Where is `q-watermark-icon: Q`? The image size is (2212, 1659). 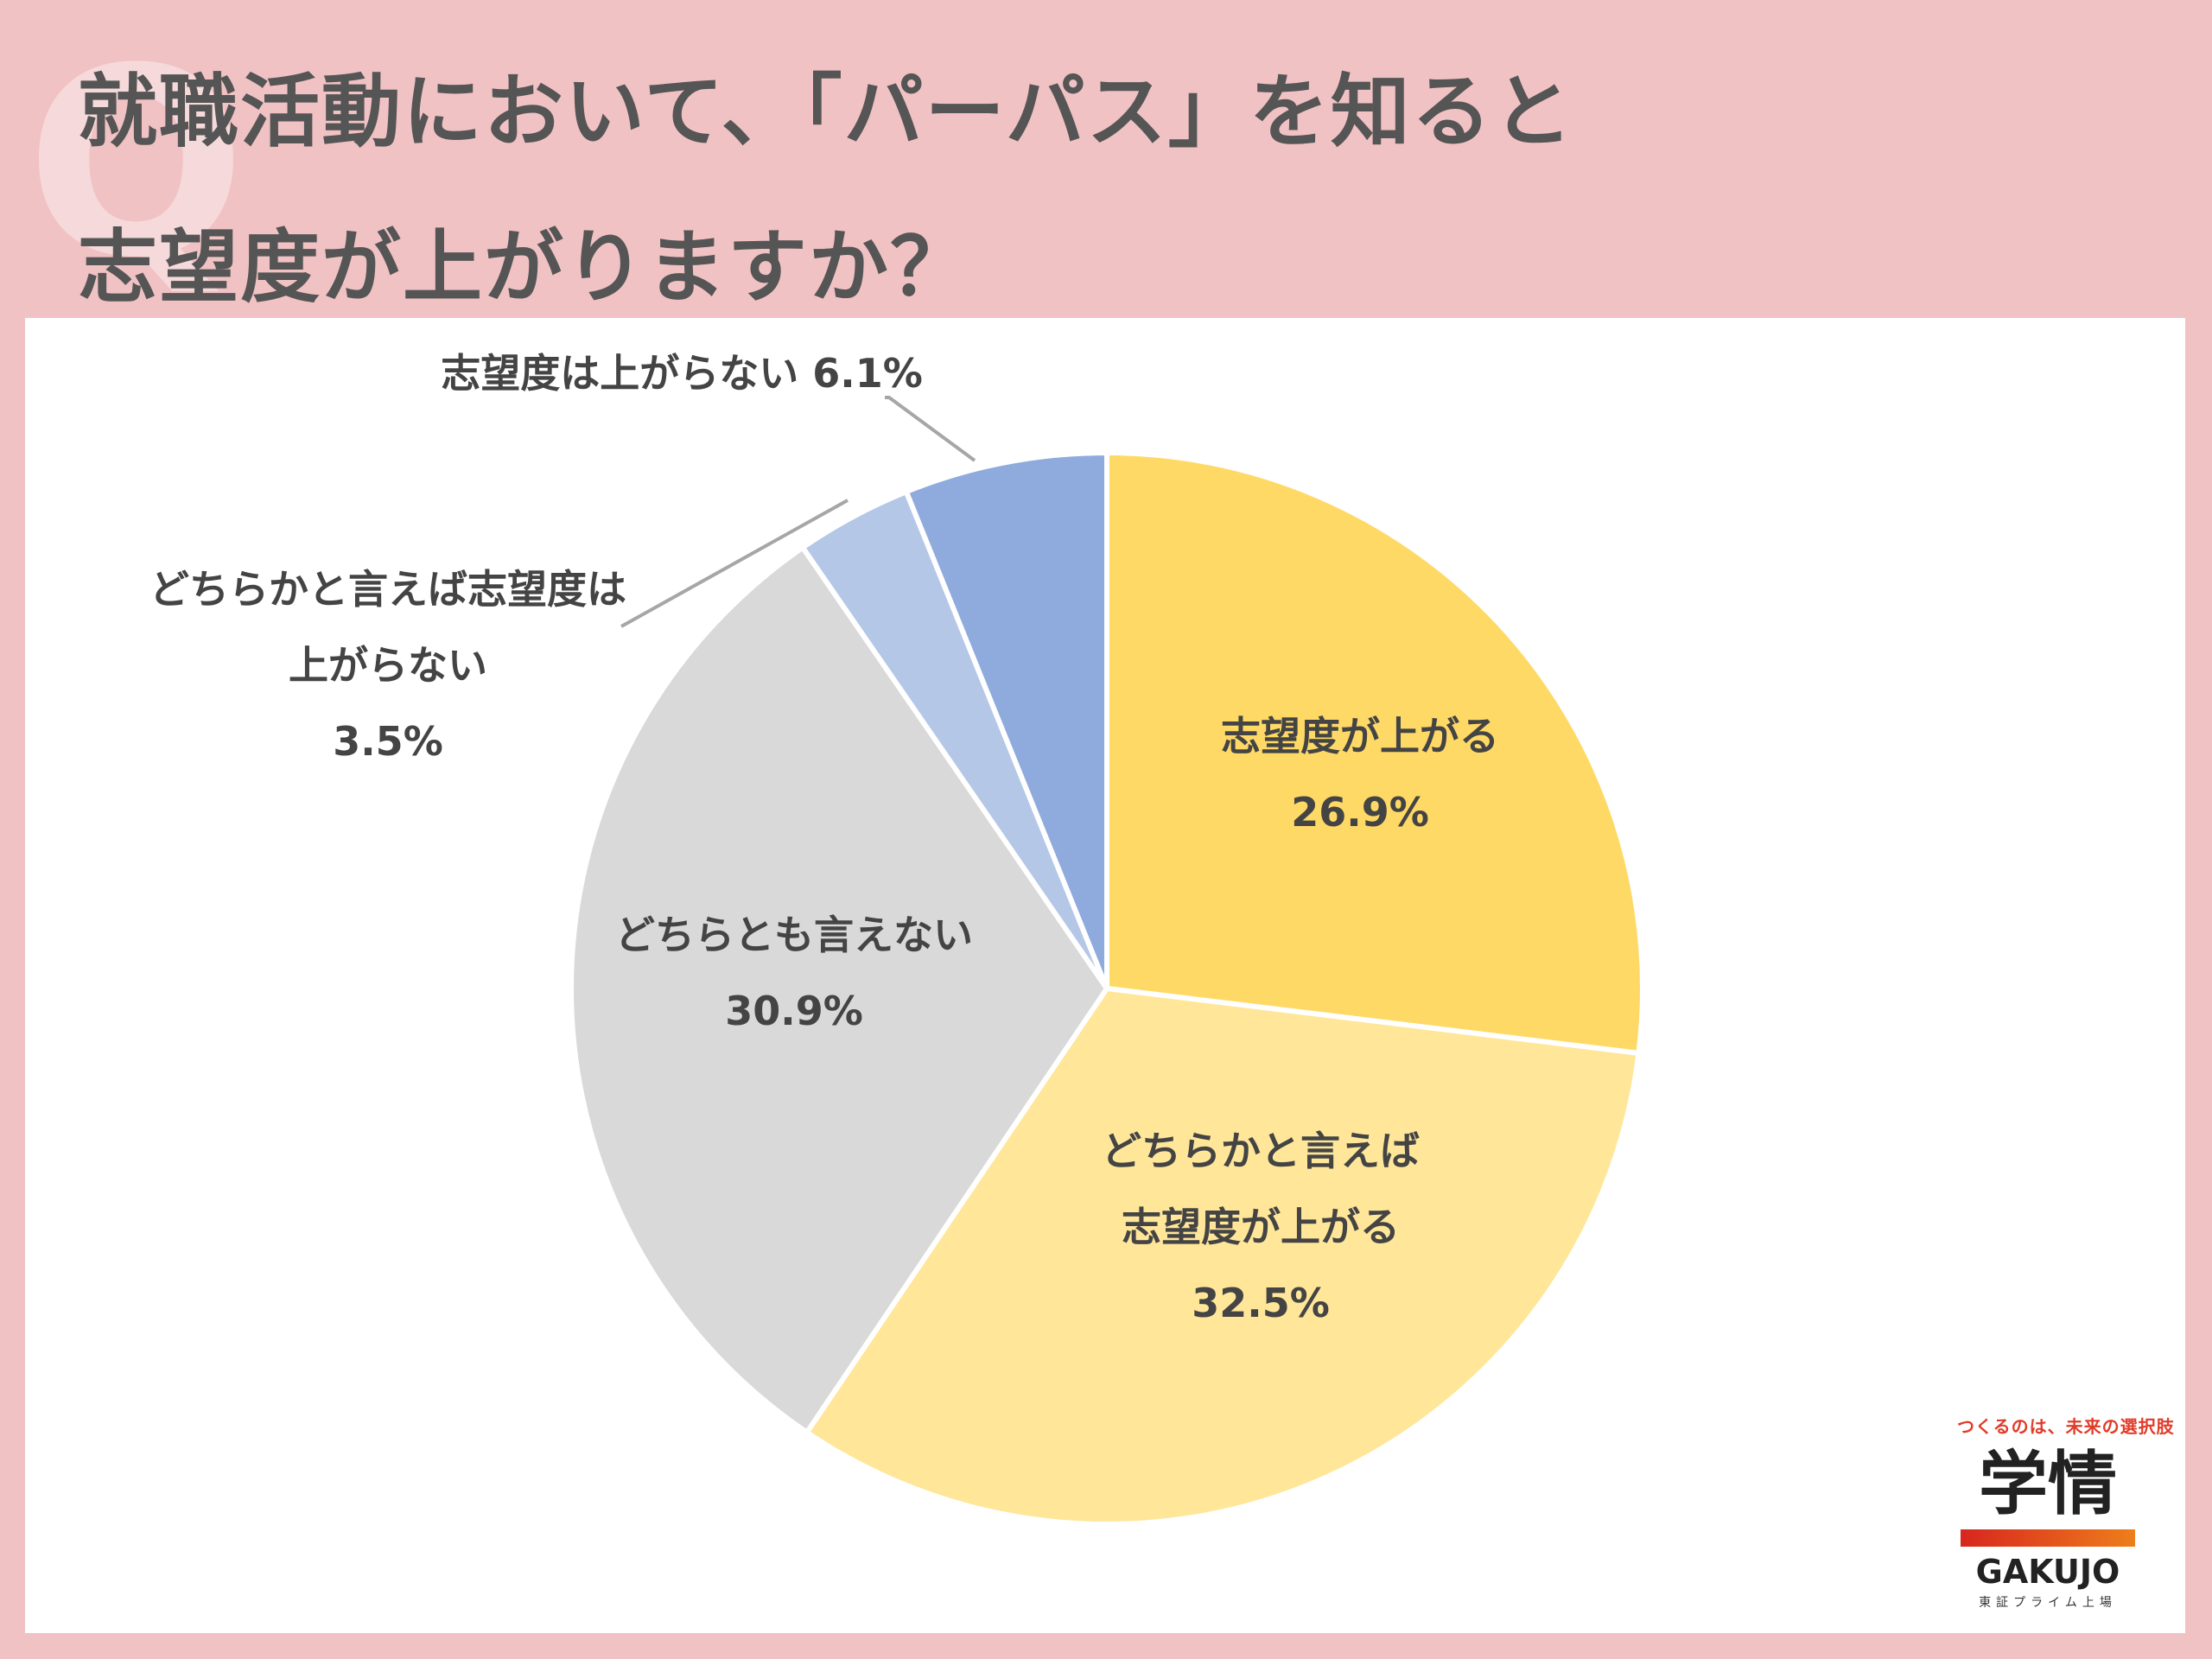
q-watermark-icon: Q is located at coordinates (136, 164).